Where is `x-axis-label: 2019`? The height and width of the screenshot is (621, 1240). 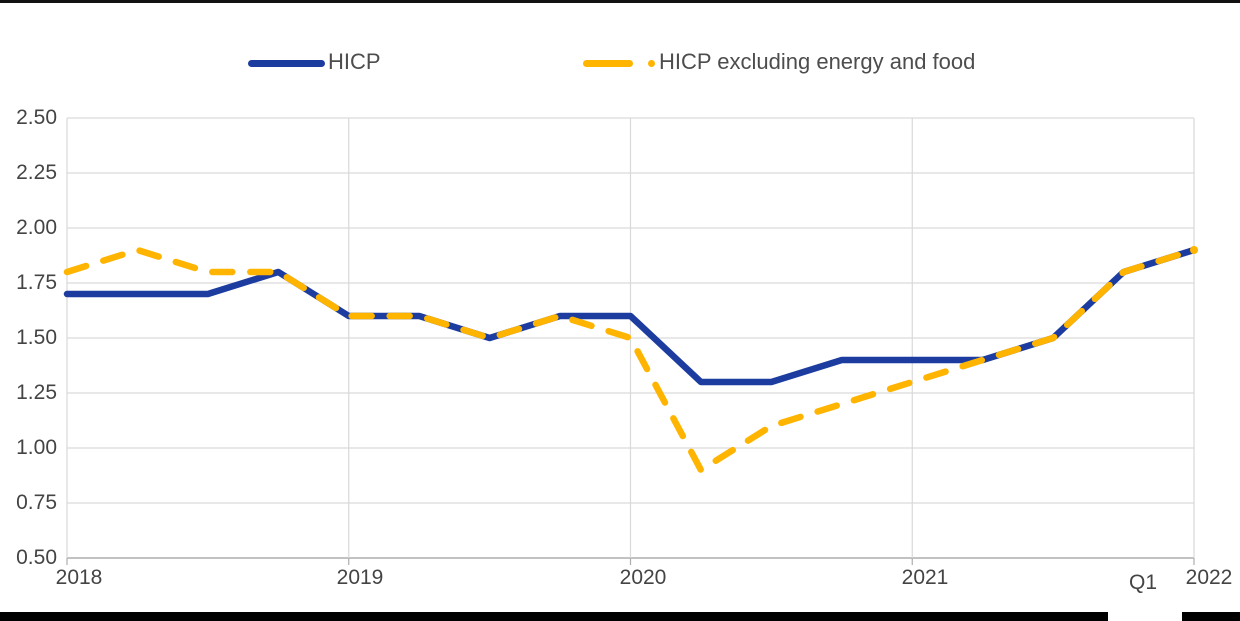 x-axis-label: 2019 is located at coordinates (360, 577).